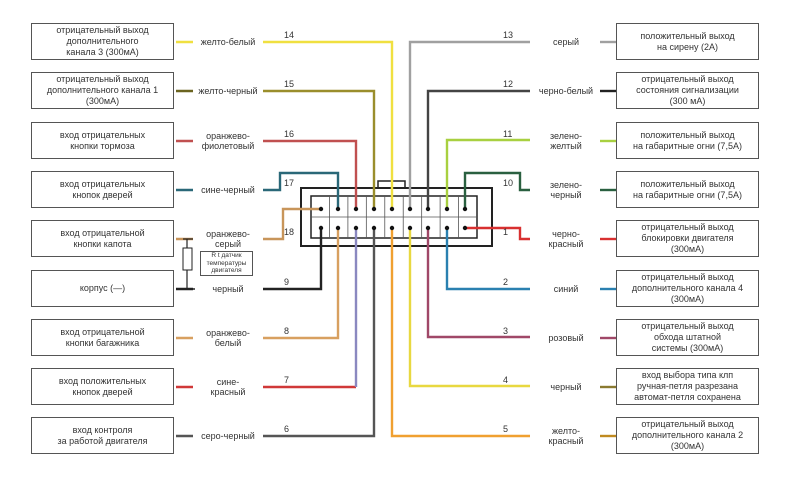 This screenshot has height=478, width=800. I want to click on wire-color-label: желто-красный, so click(566, 436).